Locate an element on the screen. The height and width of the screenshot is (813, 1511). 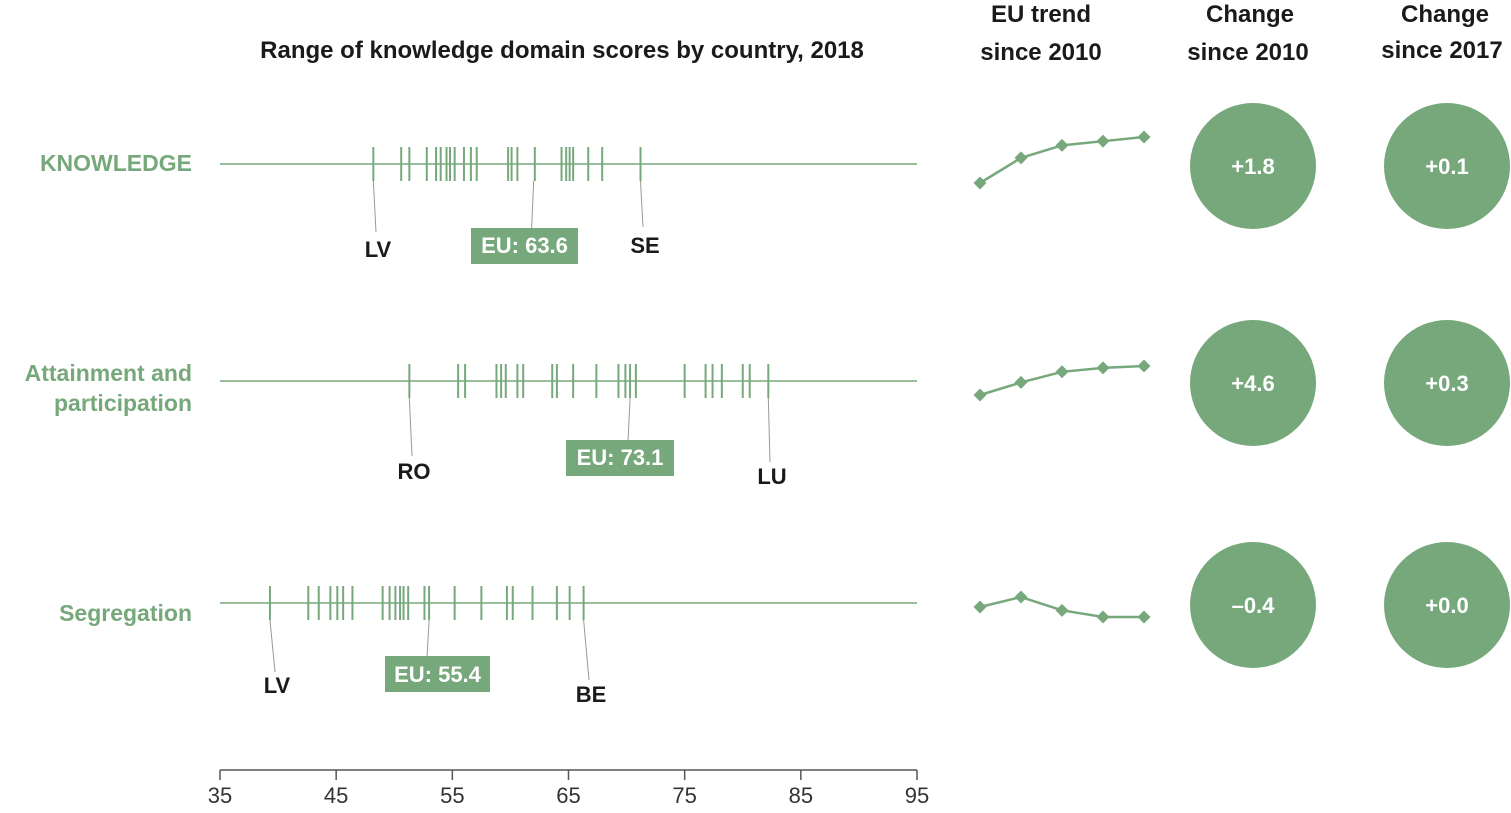
change-2010-value: –0.4 is located at coordinates (1254, 605).